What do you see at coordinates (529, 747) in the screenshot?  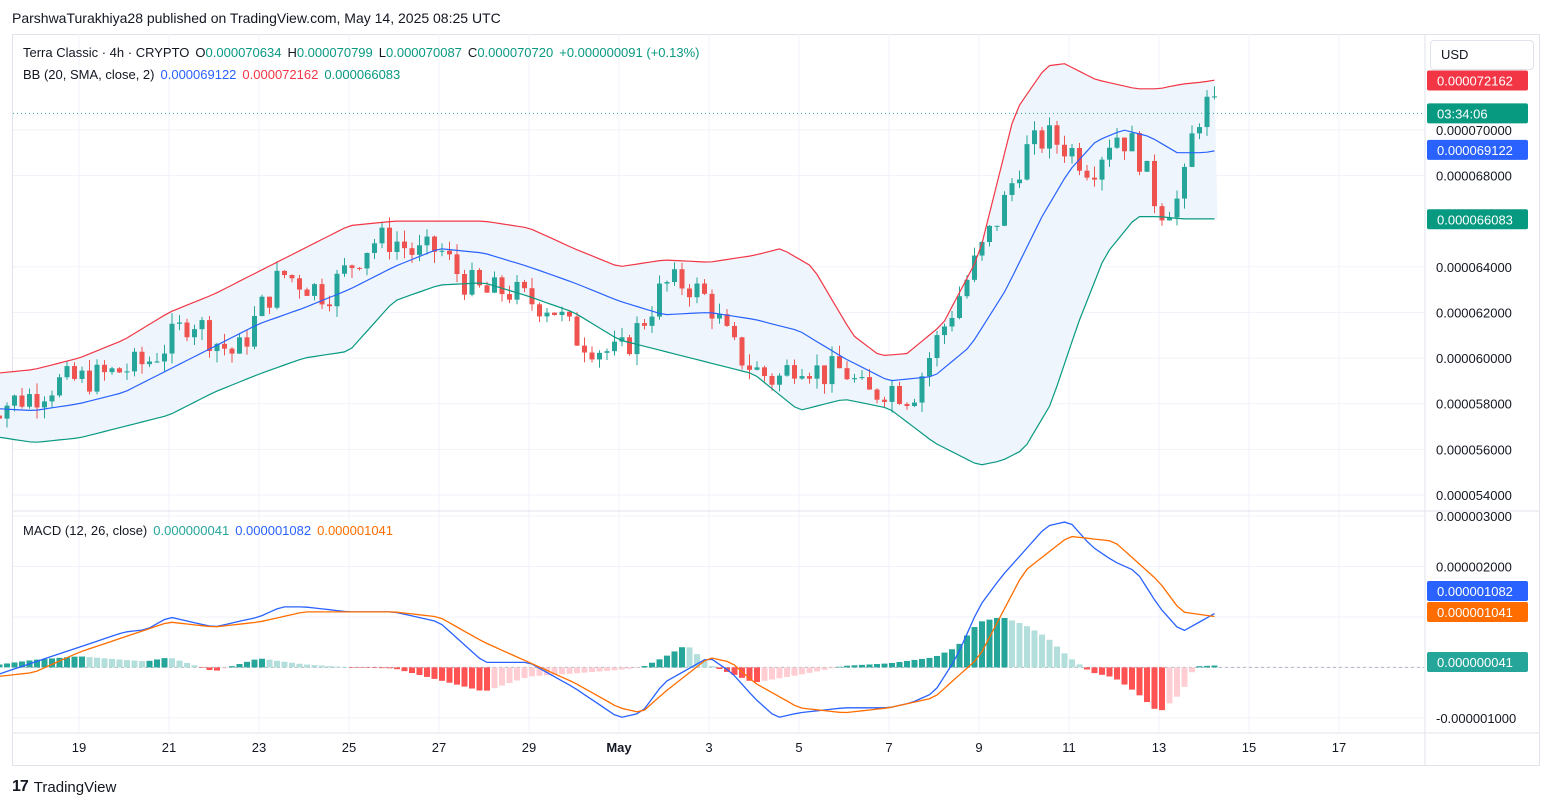 I see `time-axis-tick: 29` at bounding box center [529, 747].